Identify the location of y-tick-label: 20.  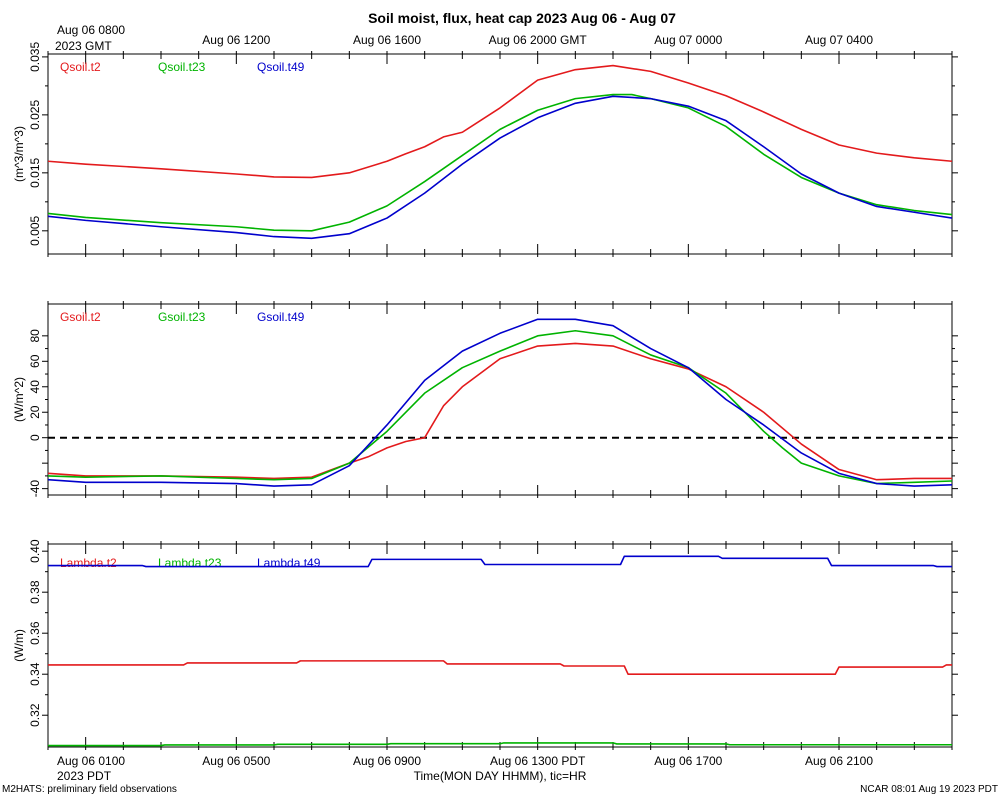
(35, 412).